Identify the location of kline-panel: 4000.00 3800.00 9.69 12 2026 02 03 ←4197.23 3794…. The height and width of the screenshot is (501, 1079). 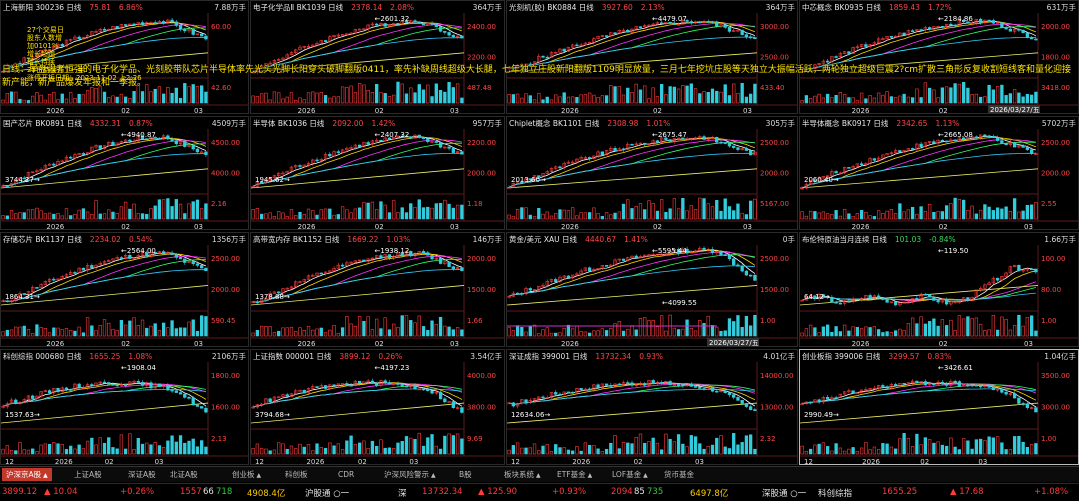
(377, 407).